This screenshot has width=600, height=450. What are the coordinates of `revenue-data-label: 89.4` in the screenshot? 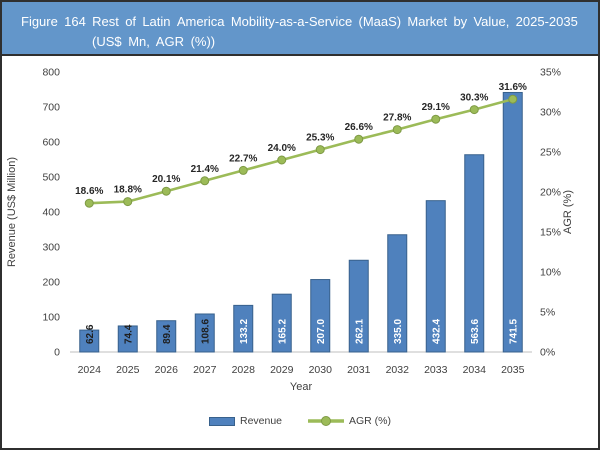 It's located at (167, 334).